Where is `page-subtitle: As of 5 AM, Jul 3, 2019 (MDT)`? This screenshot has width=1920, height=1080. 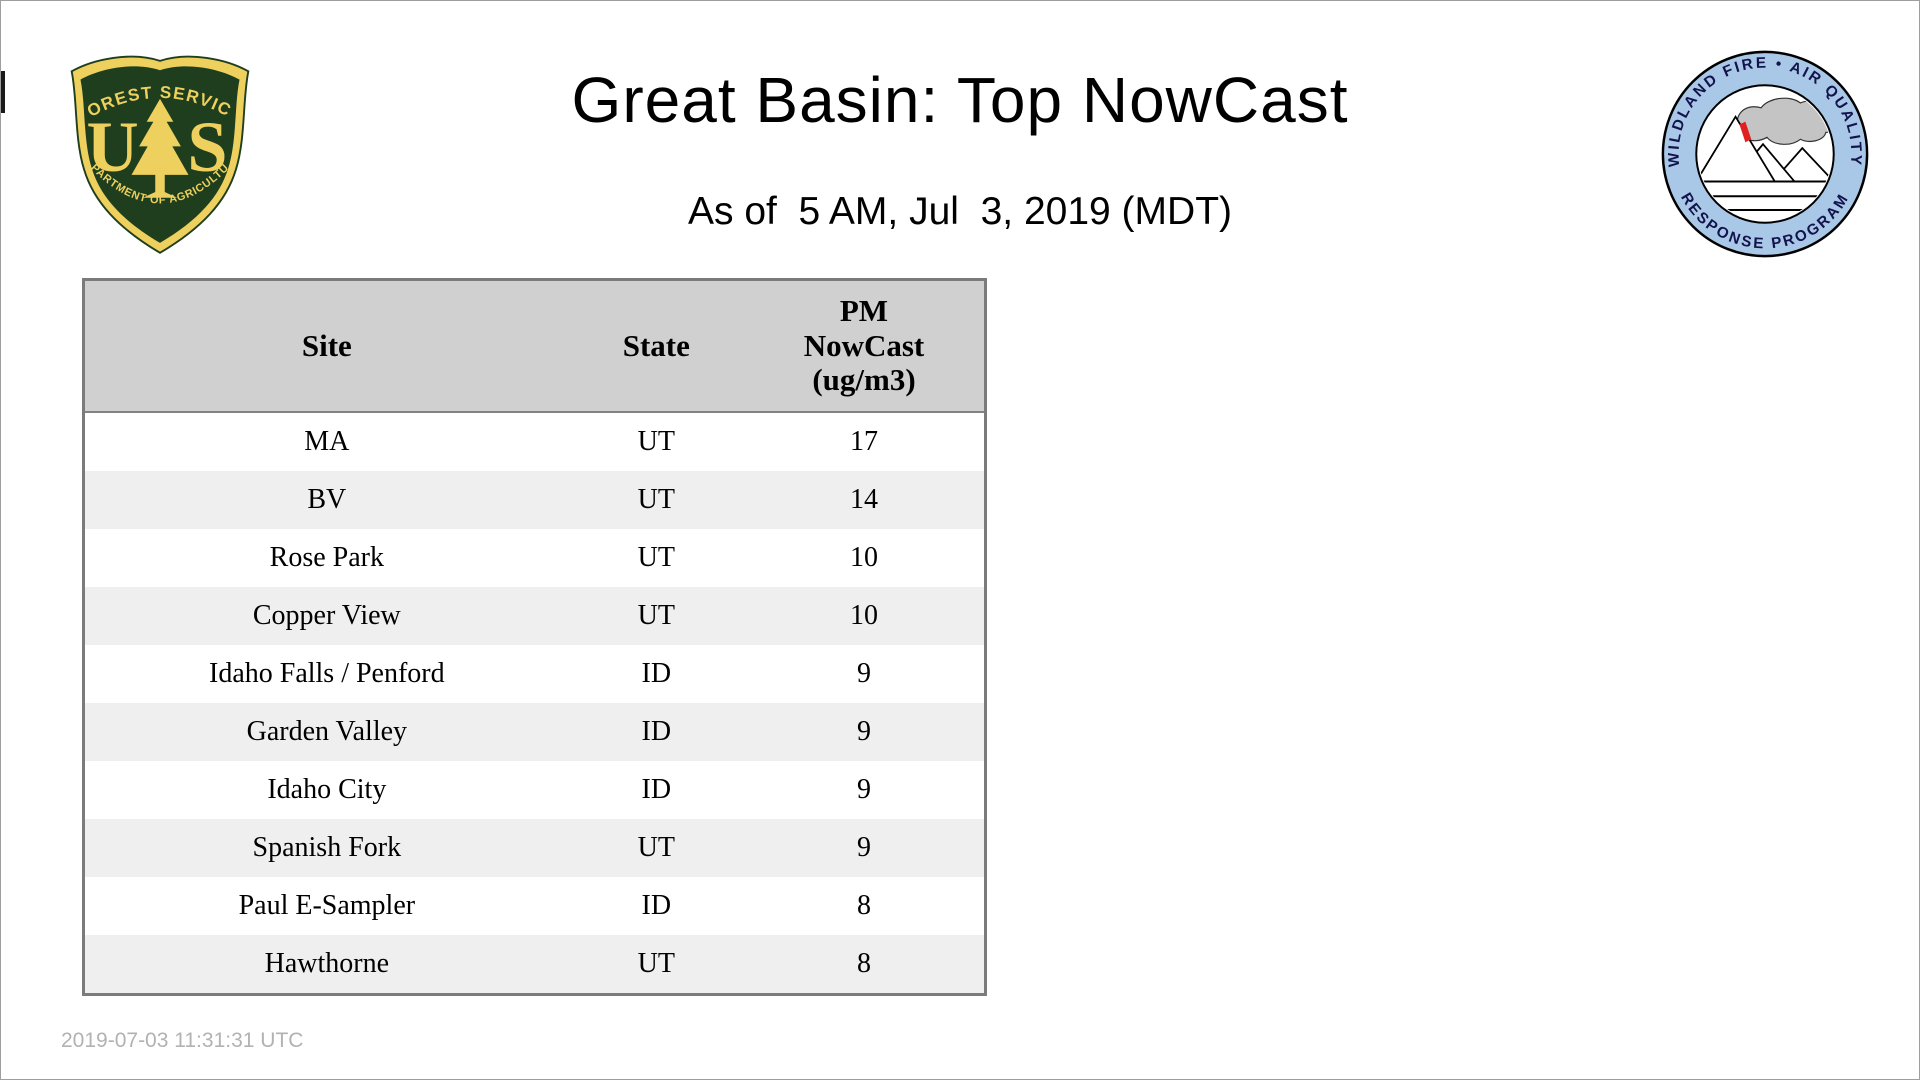
page-subtitle: As of 5 AM, Jul 3, 2019 (MDT) is located at coordinates (960, 211).